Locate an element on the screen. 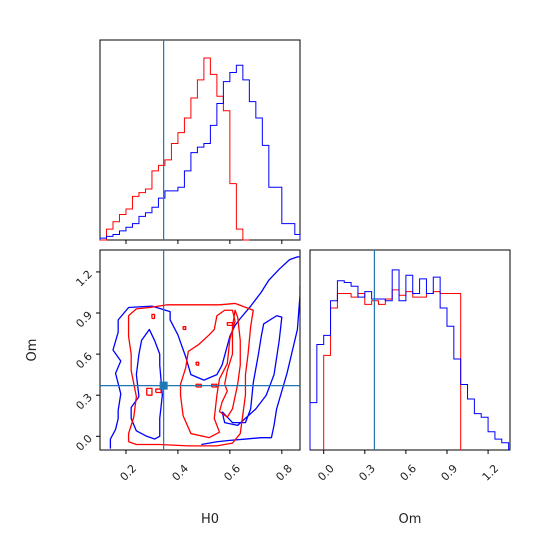 The height and width of the screenshot is (550, 550). om-marginal-frame is located at coordinates (410, 350).